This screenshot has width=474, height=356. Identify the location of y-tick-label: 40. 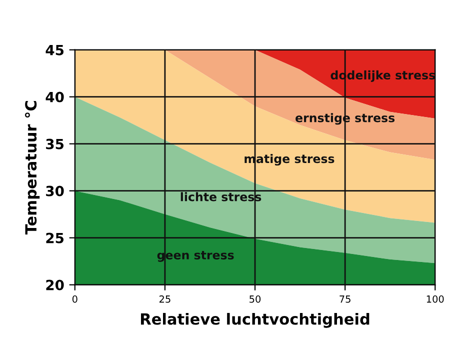
(55, 97).